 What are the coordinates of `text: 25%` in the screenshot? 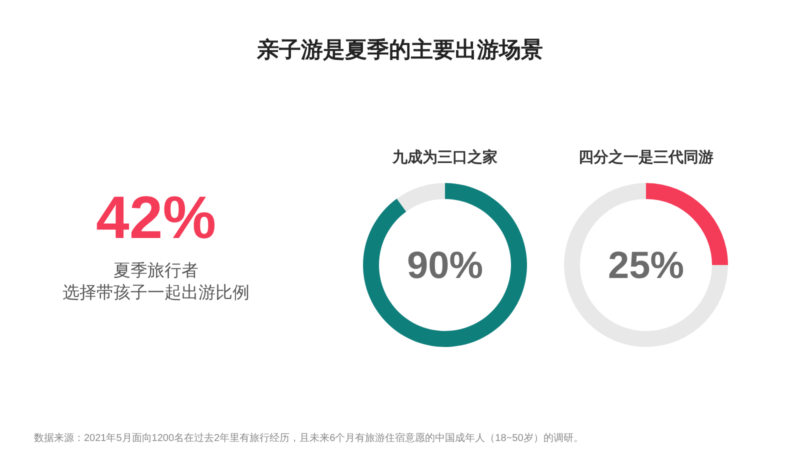 It's located at (646, 266).